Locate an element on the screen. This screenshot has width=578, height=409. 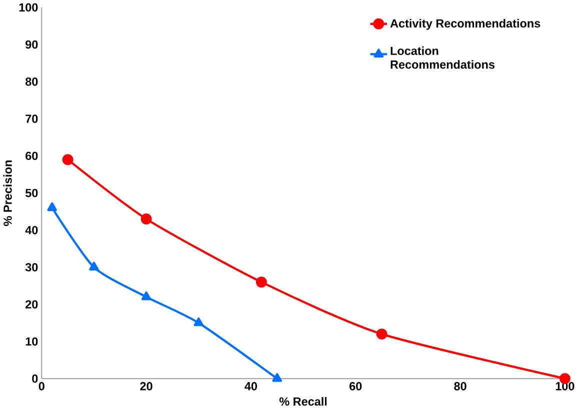
y-tick-label: 60 is located at coordinates (32, 156).